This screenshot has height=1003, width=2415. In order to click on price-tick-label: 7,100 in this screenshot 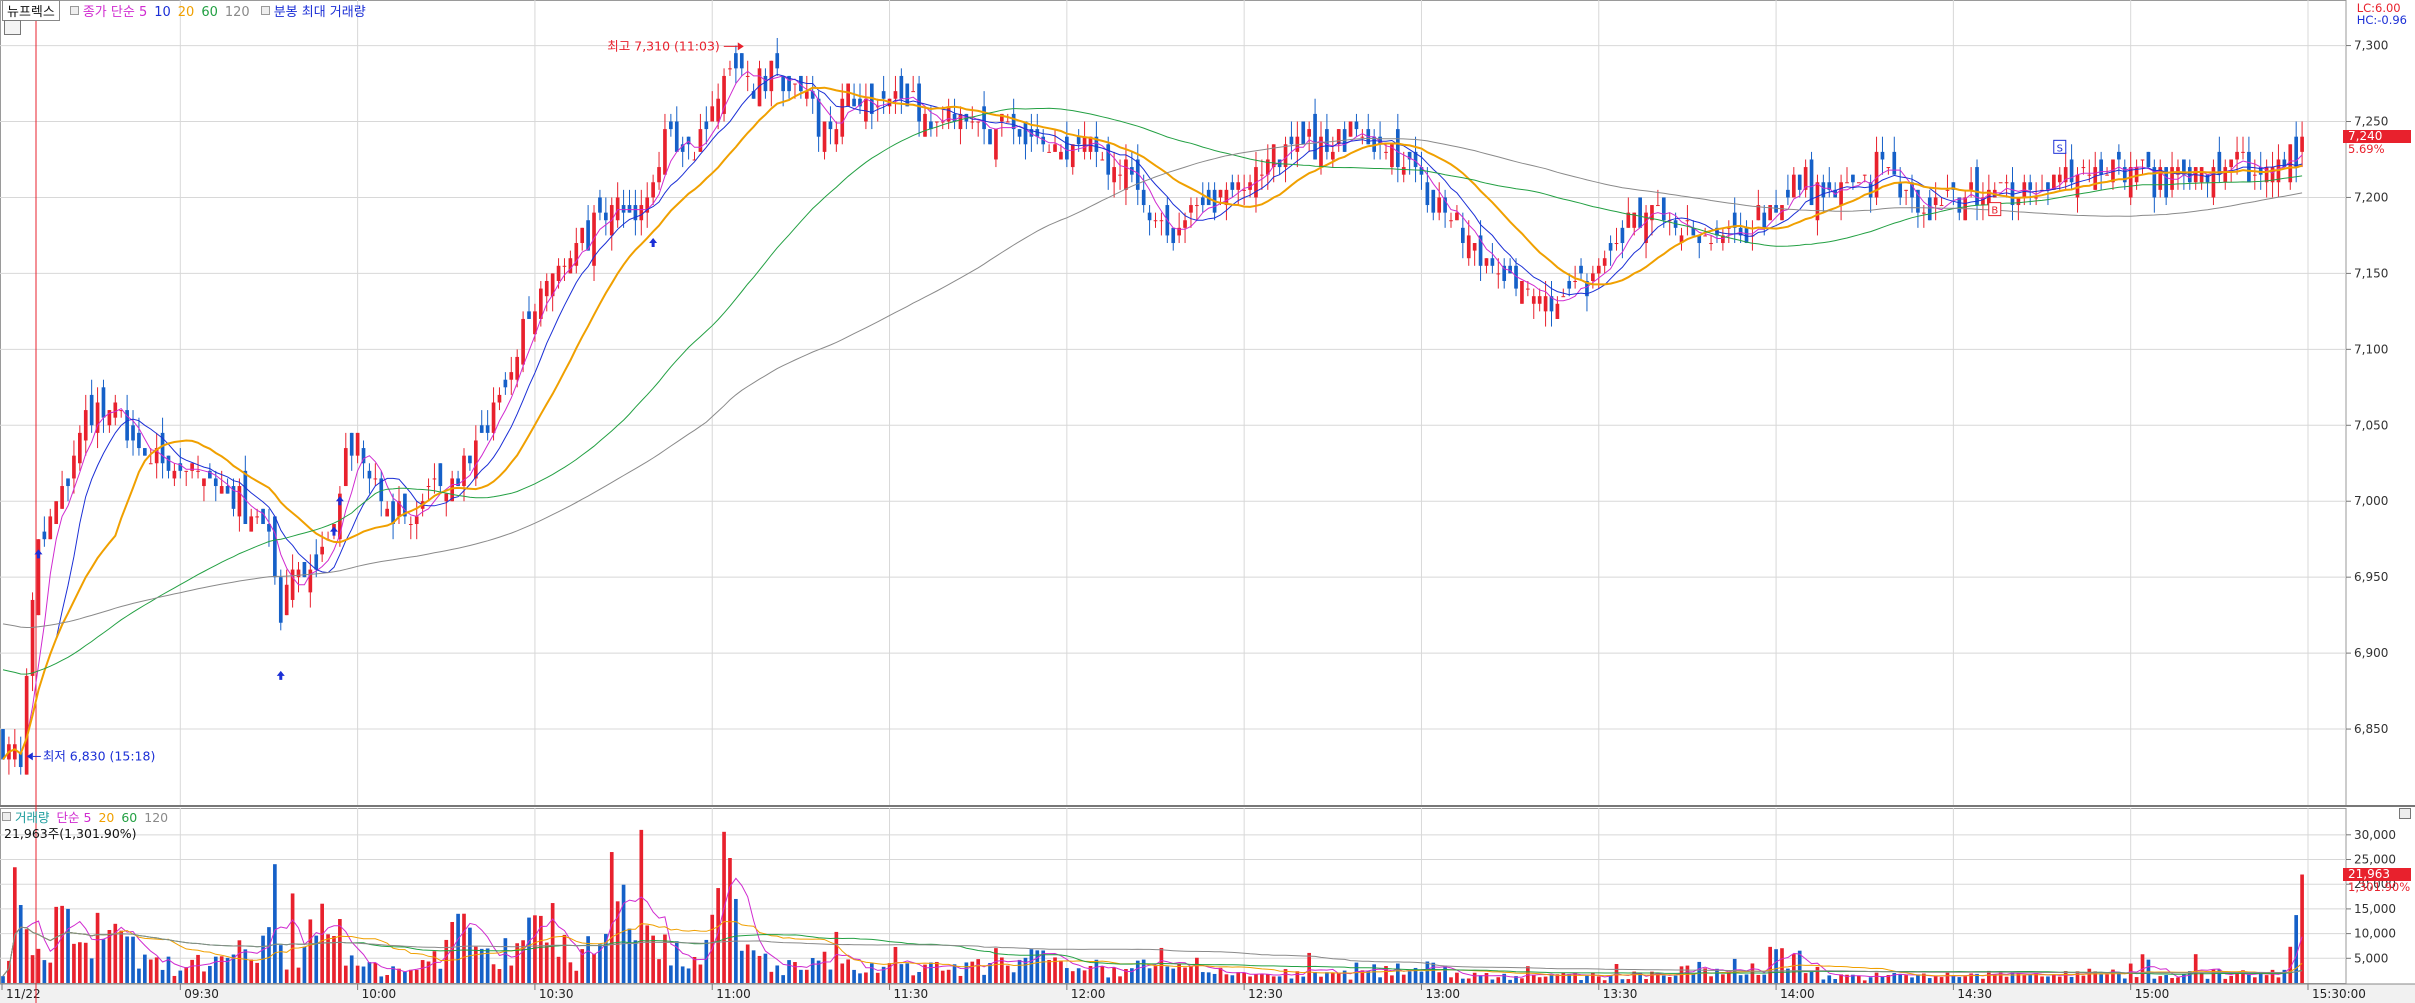, I will do `click(2371, 349)`.